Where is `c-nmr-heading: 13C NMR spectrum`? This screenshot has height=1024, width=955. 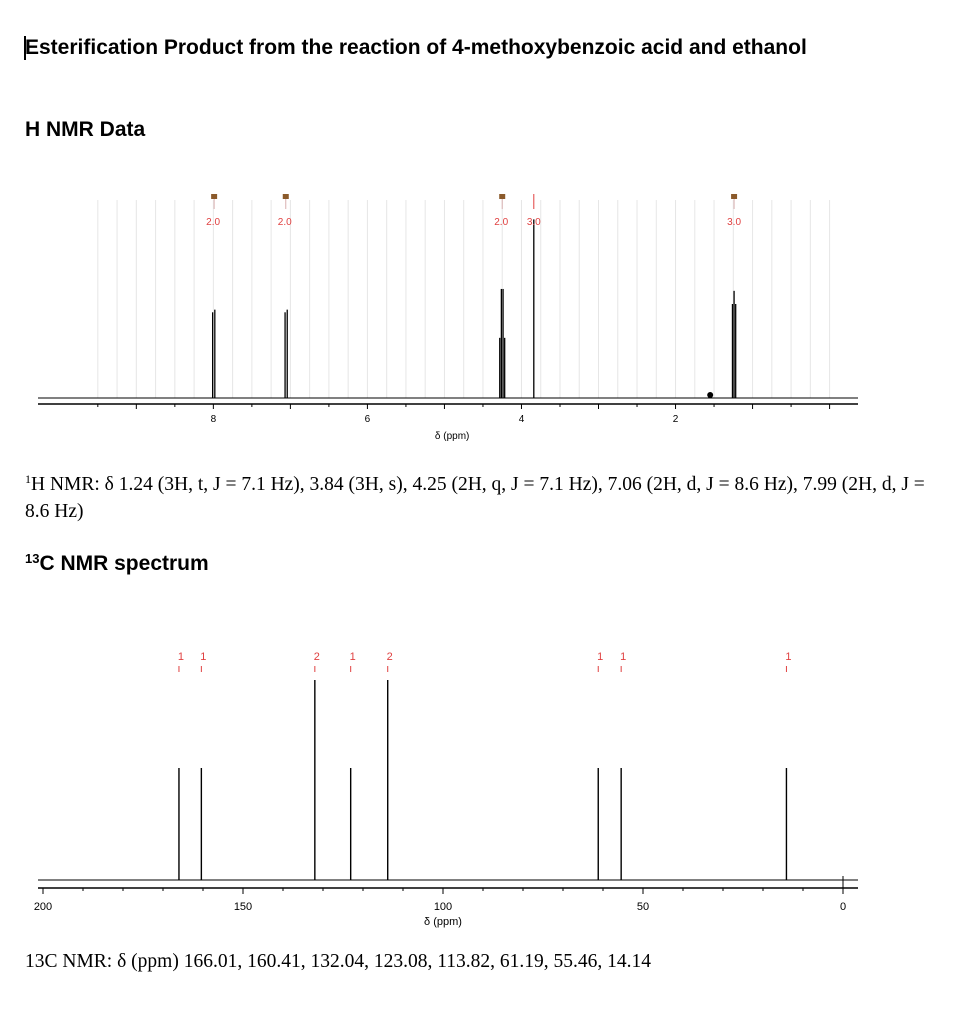 c-nmr-heading: 13C NMR spectrum is located at coordinates (117, 563).